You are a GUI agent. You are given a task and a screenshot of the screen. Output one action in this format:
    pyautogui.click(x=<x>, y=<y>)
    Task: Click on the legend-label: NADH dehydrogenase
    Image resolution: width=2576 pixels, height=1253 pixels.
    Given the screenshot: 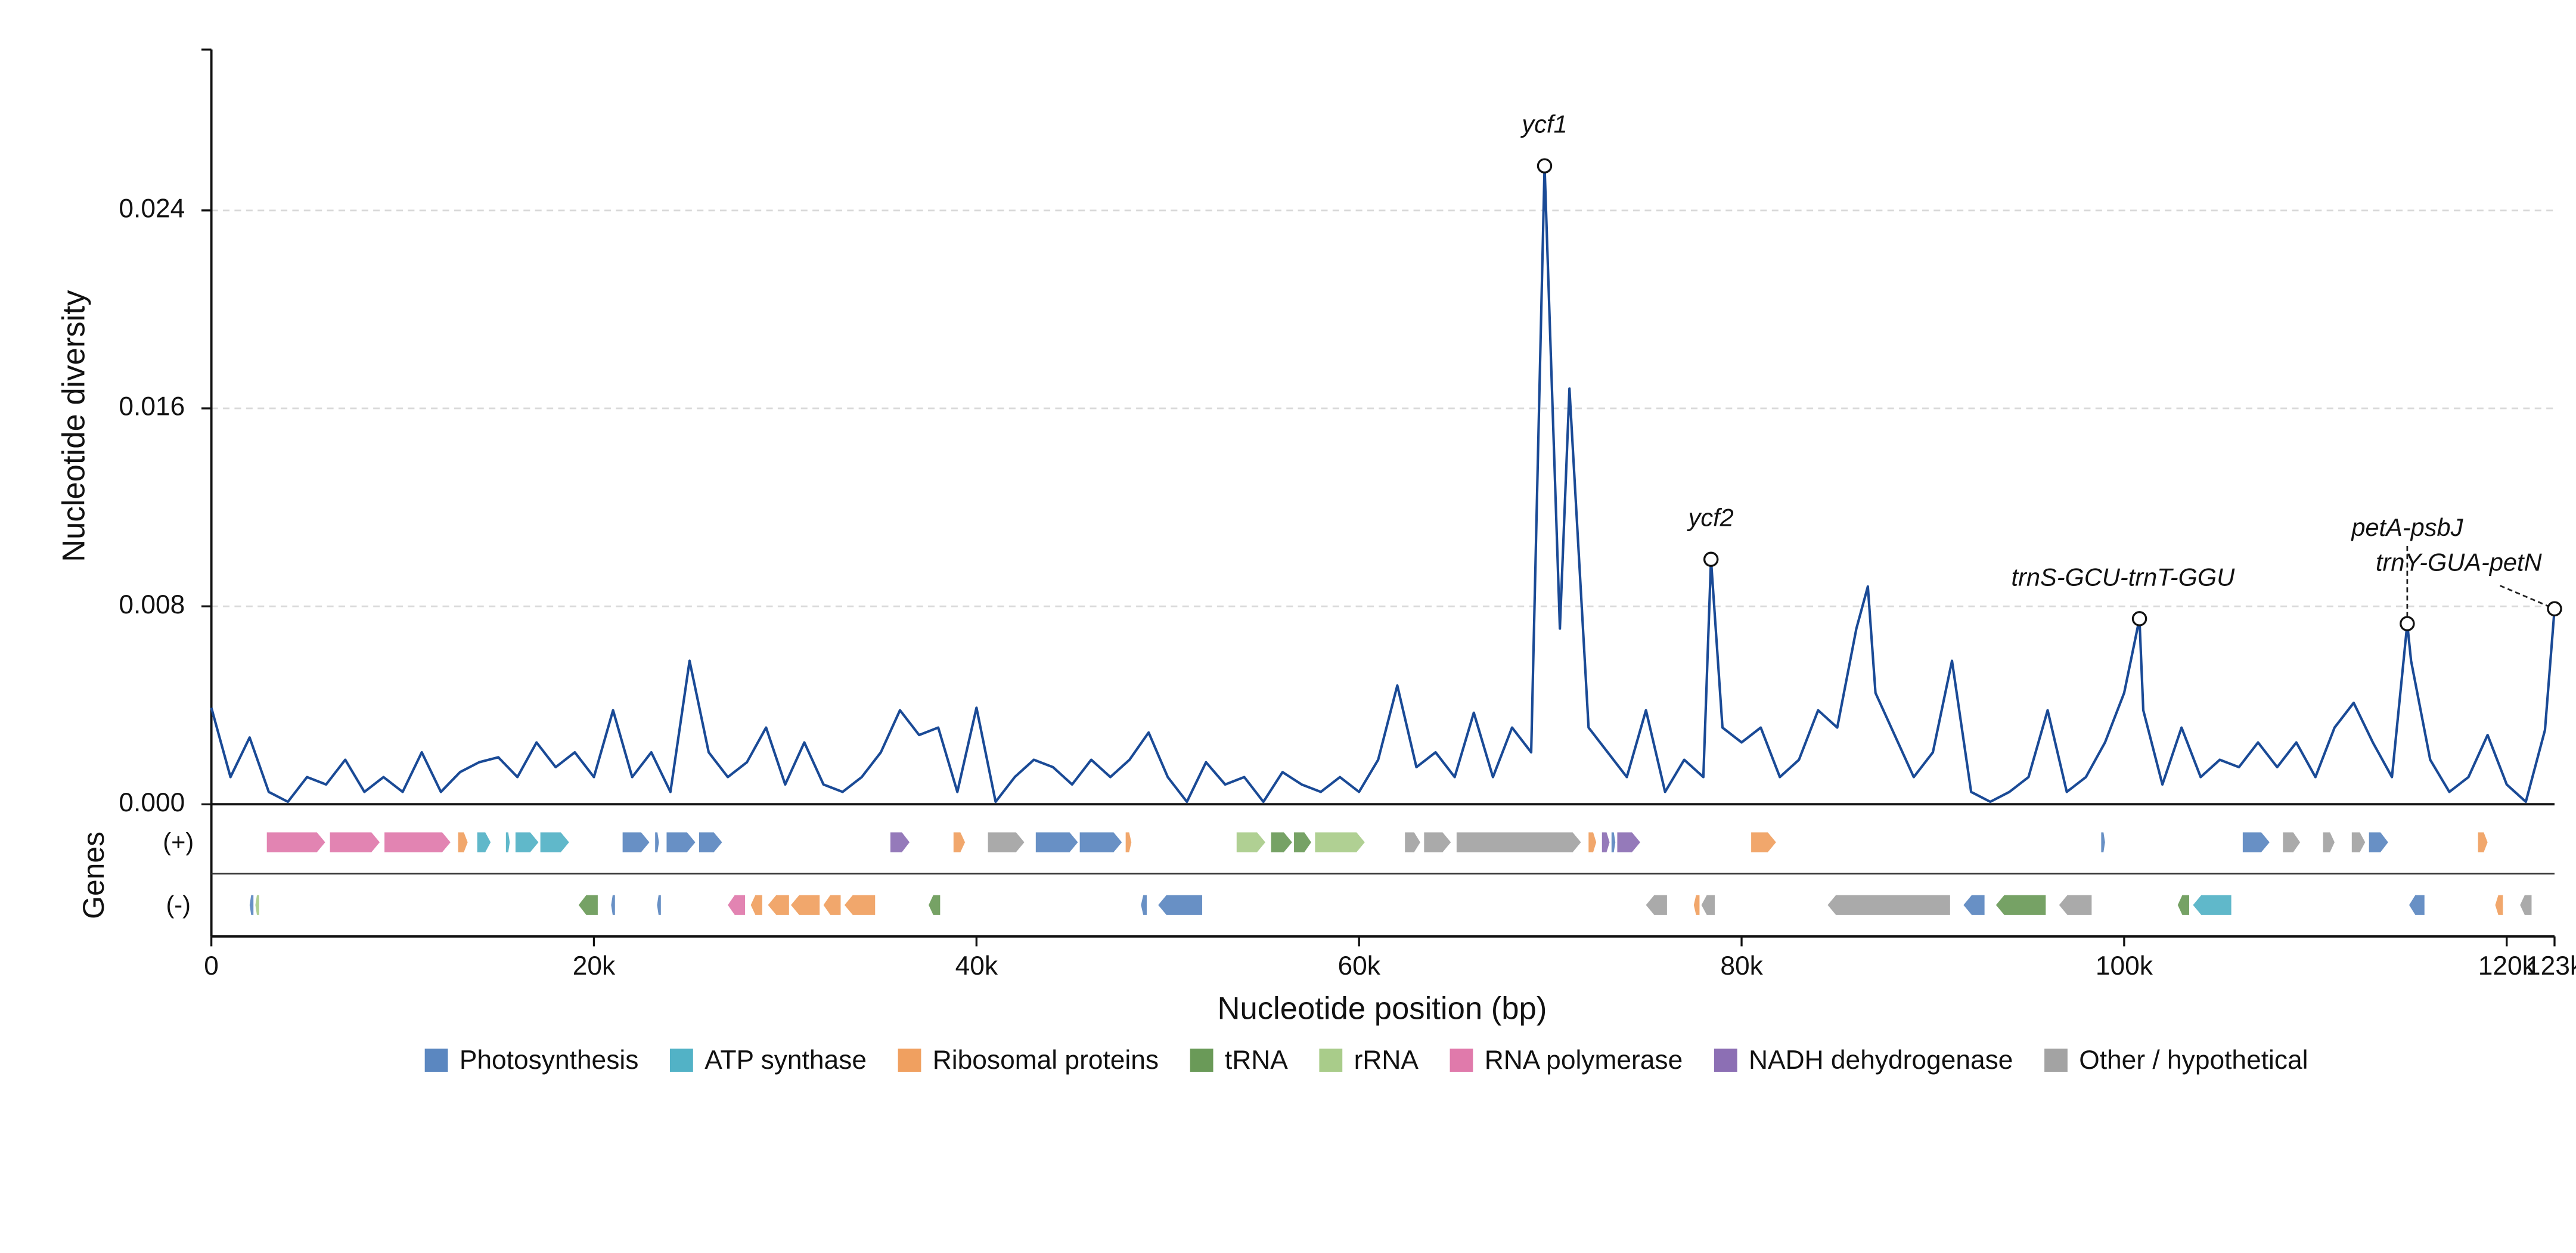 What is the action you would take?
    pyautogui.click(x=1881, y=1060)
    